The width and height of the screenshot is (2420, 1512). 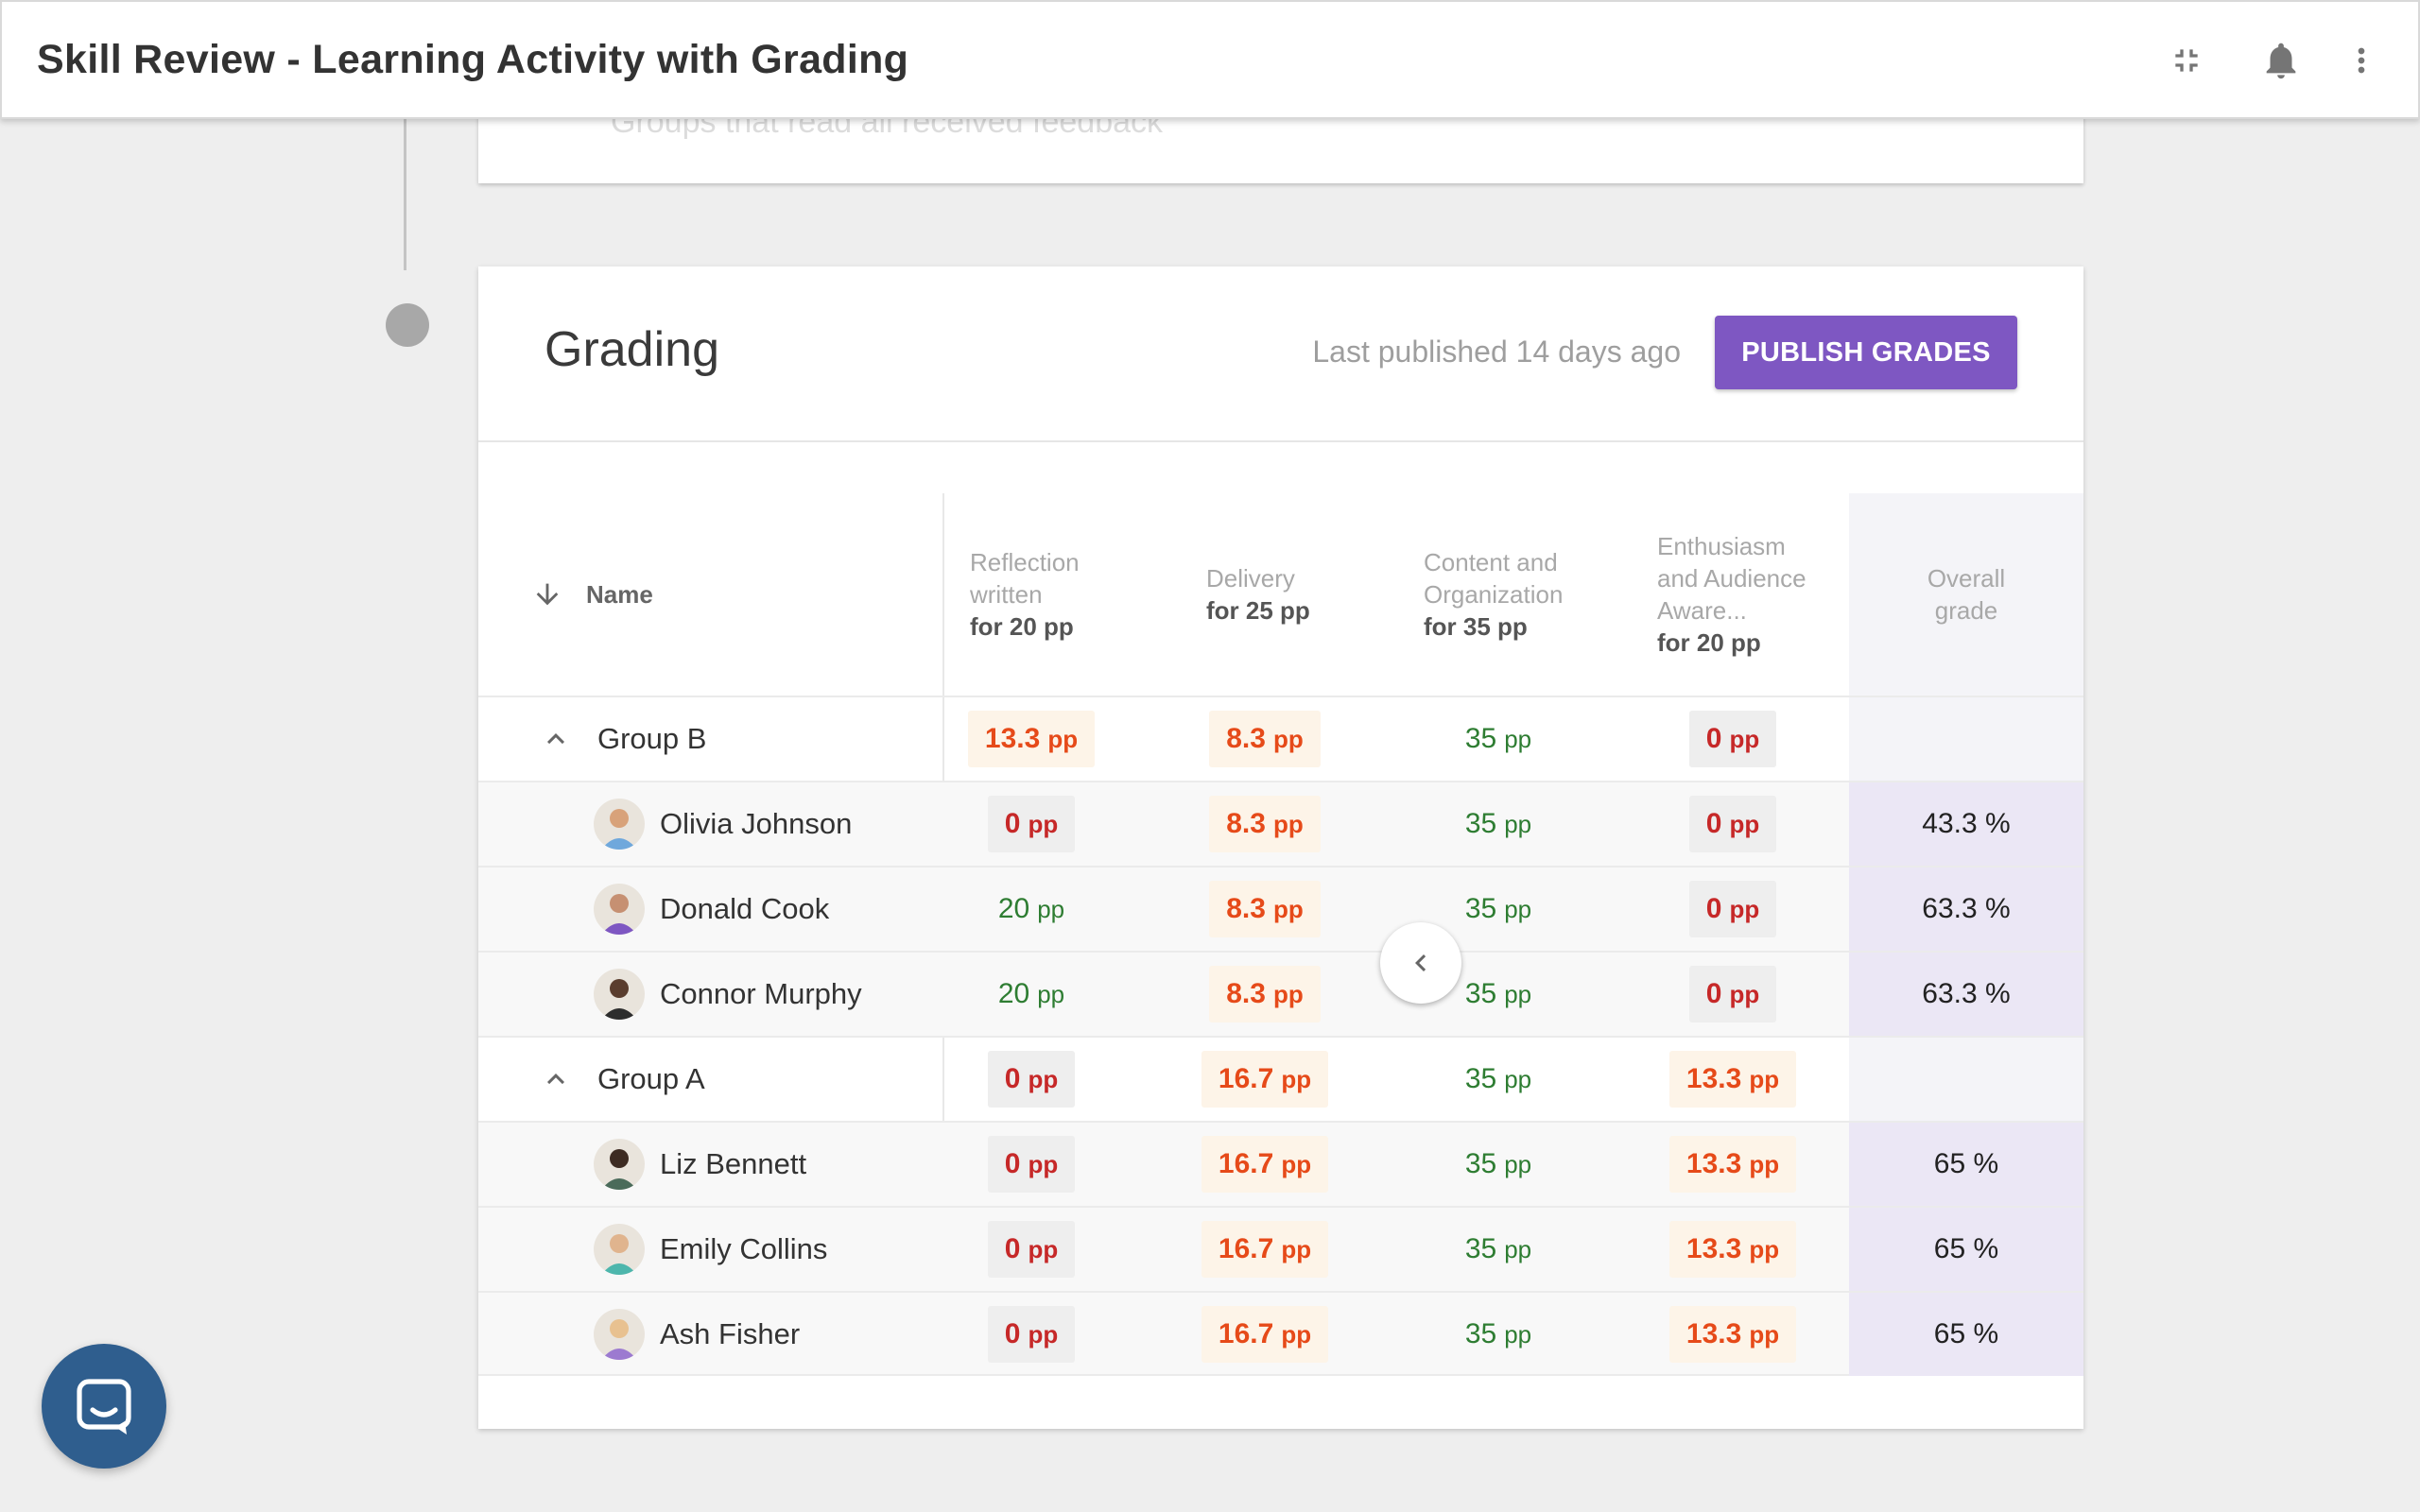 What do you see at coordinates (1476, 626) in the screenshot?
I see `column-points: for 35 pp` at bounding box center [1476, 626].